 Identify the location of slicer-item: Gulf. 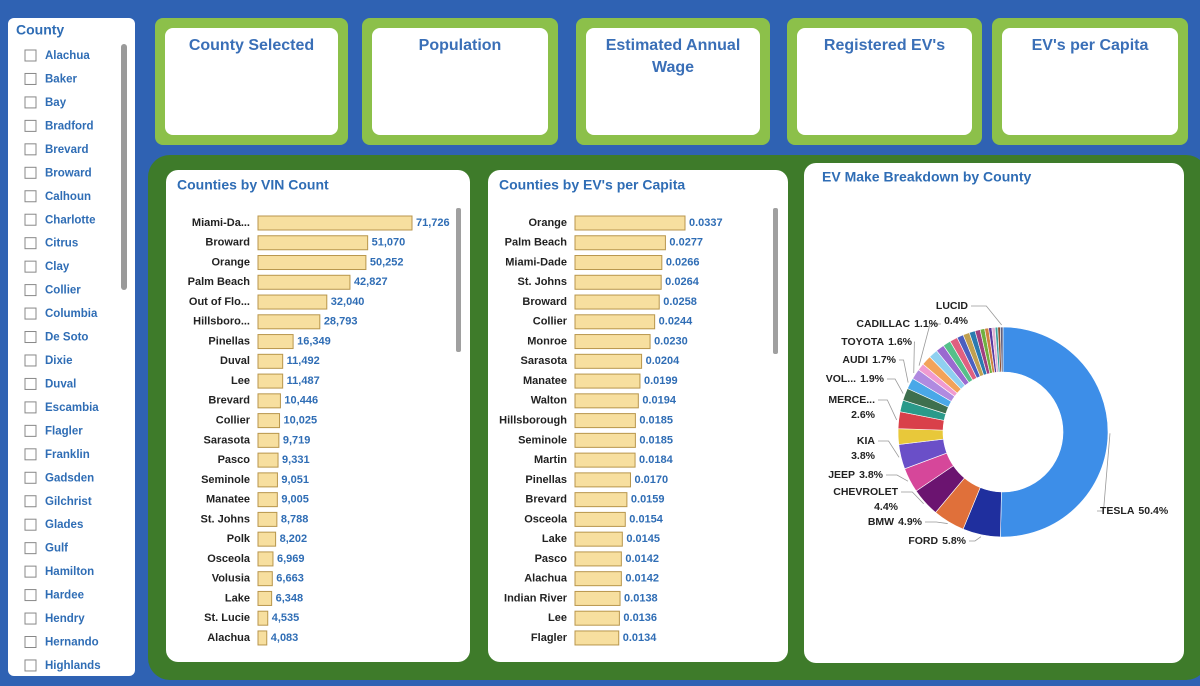
(56, 549).